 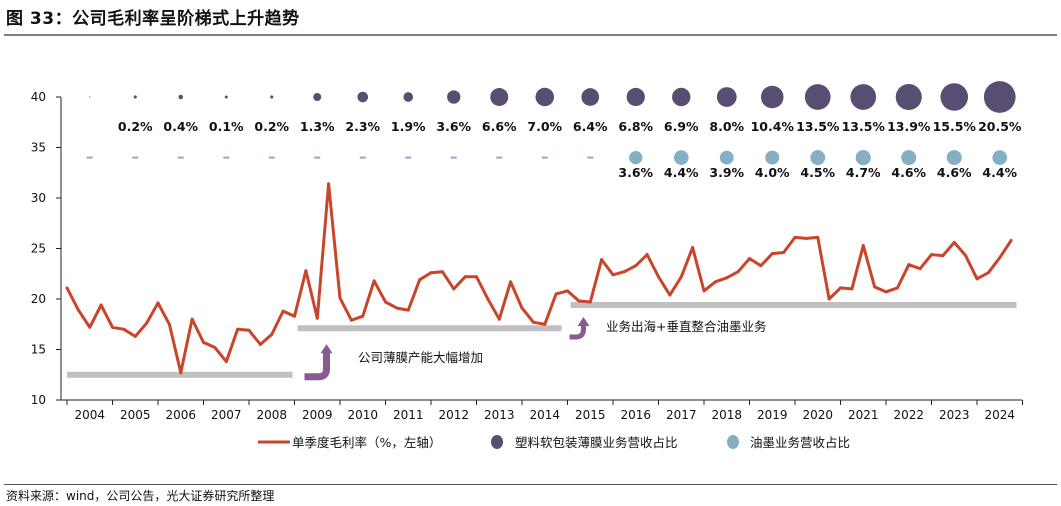 What do you see at coordinates (226, 415) in the screenshot?
I see `x-tick-label: 2007` at bounding box center [226, 415].